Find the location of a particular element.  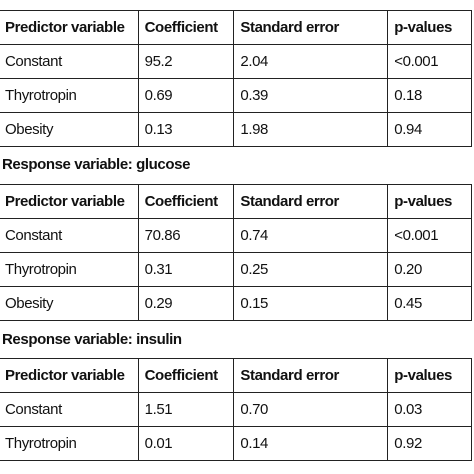

table-row: Constant 70.86 0.74 <0.001 is located at coordinates (236, 235).